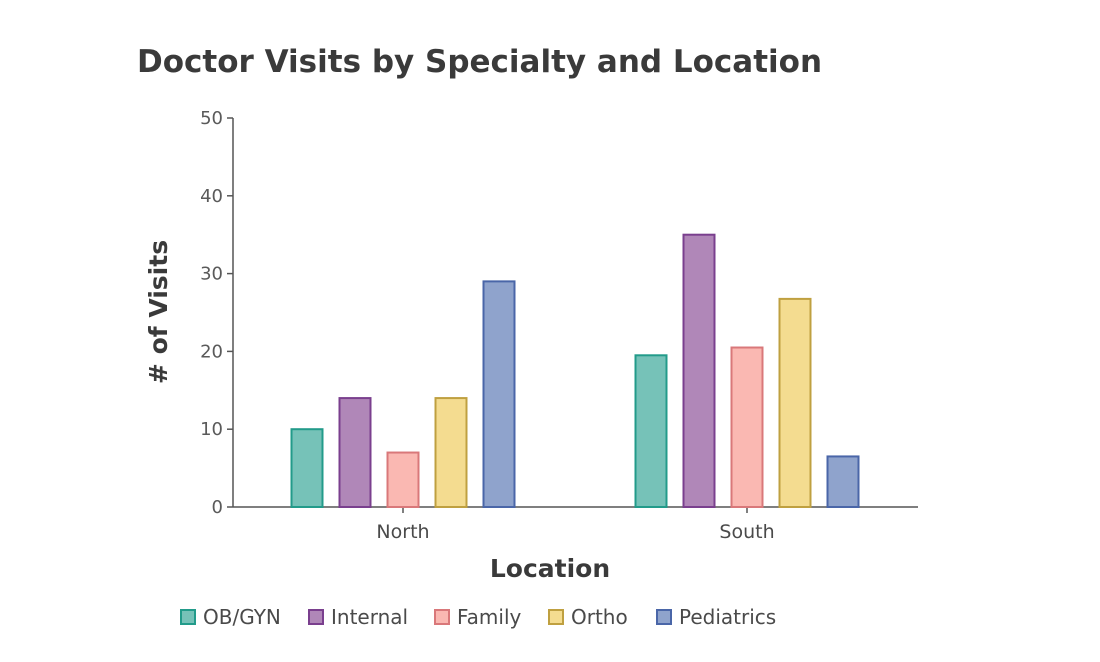  Describe the element at coordinates (158, 312) in the screenshot. I see `y-axis-title: # of Visits` at that location.